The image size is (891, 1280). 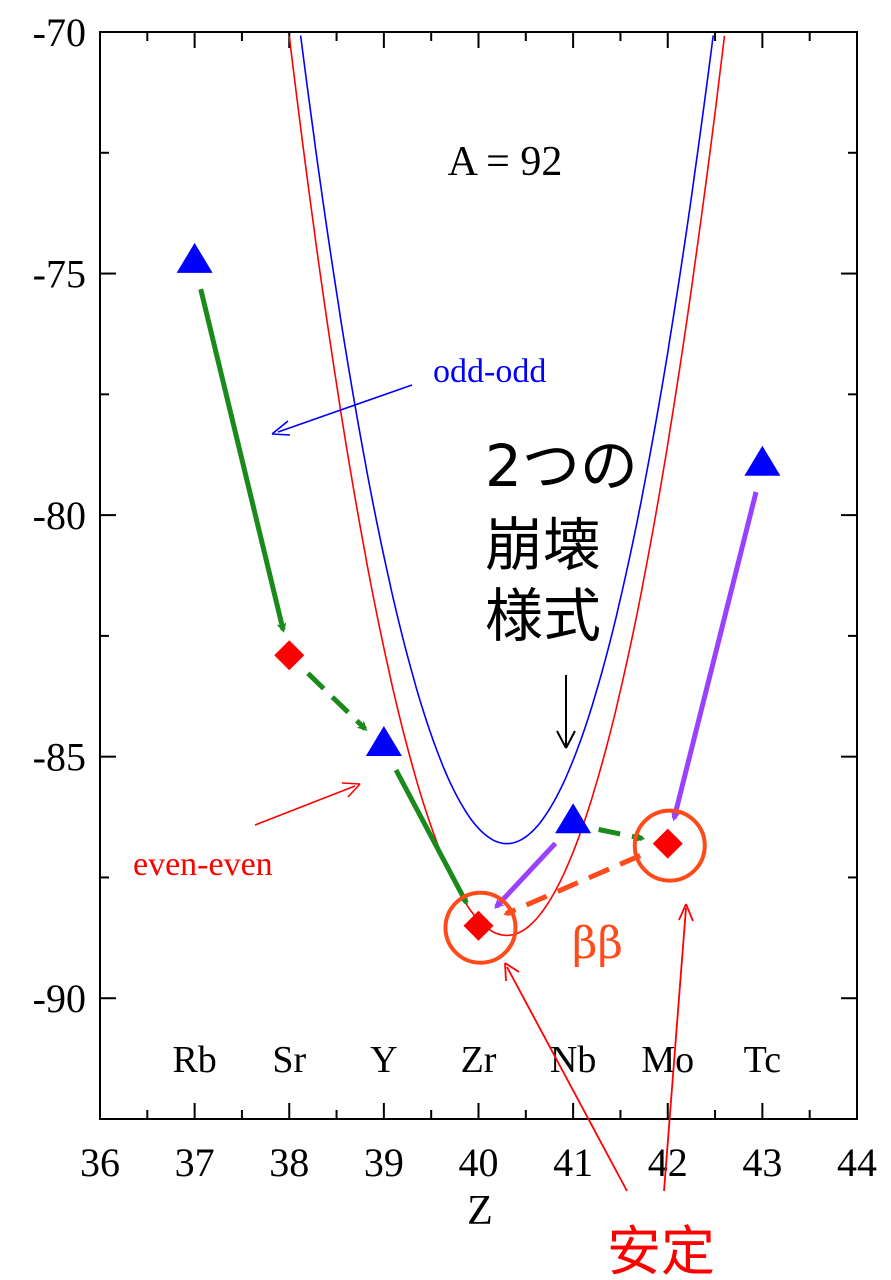 I want to click on x-tick-label: 41, so click(x=573, y=1162).